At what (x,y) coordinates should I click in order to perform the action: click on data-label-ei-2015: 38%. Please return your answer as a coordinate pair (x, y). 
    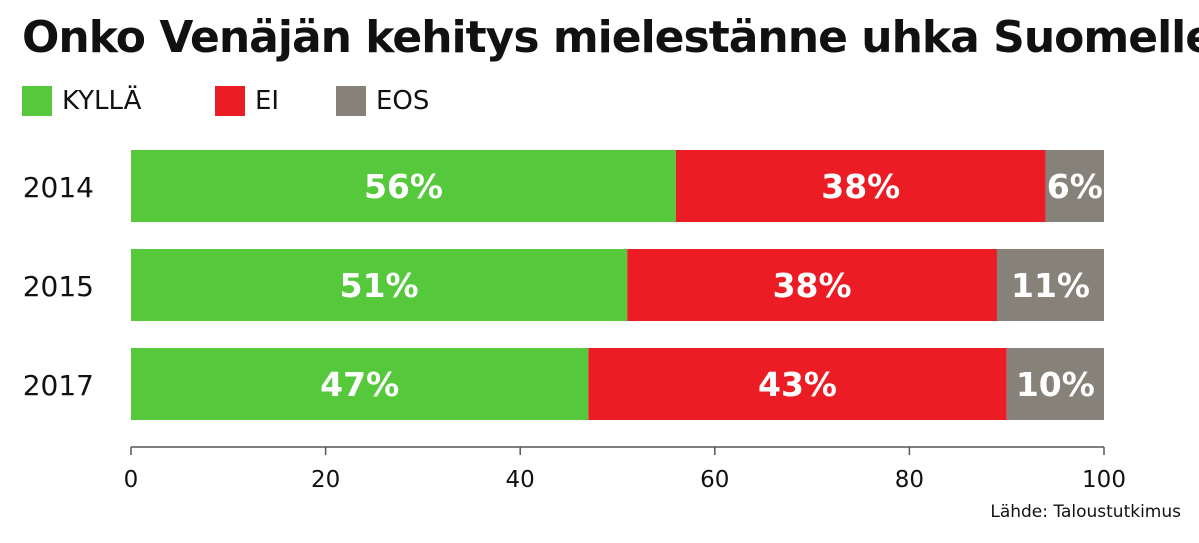
    Looking at the image, I should click on (812, 285).